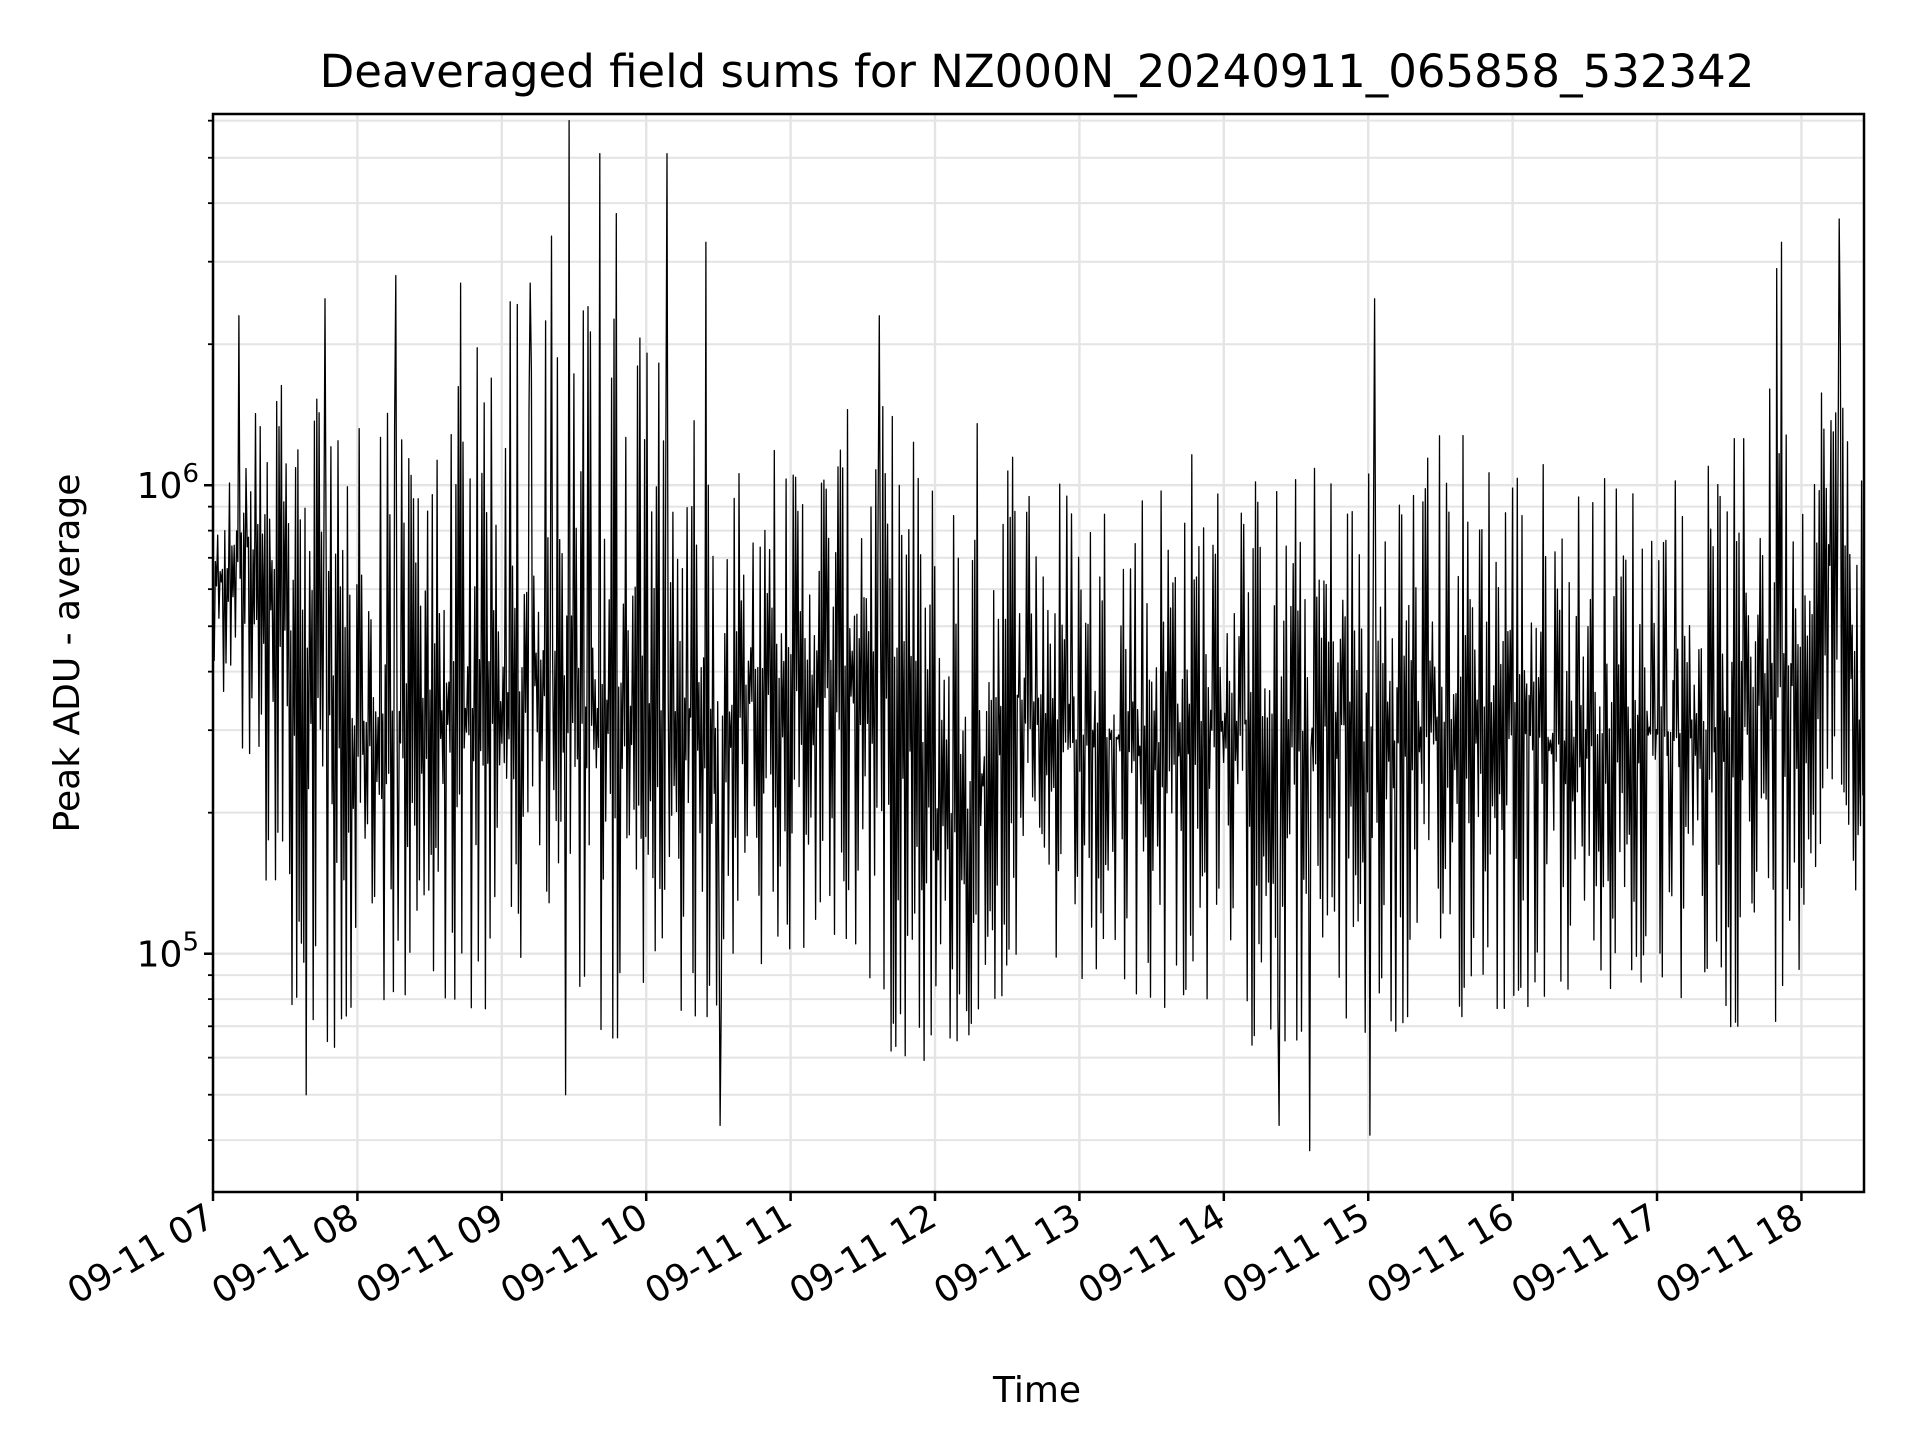 The image size is (1920, 1440). Describe the element at coordinates (168, 952) in the screenshot. I see `y-tick-label: 10⁵` at that location.